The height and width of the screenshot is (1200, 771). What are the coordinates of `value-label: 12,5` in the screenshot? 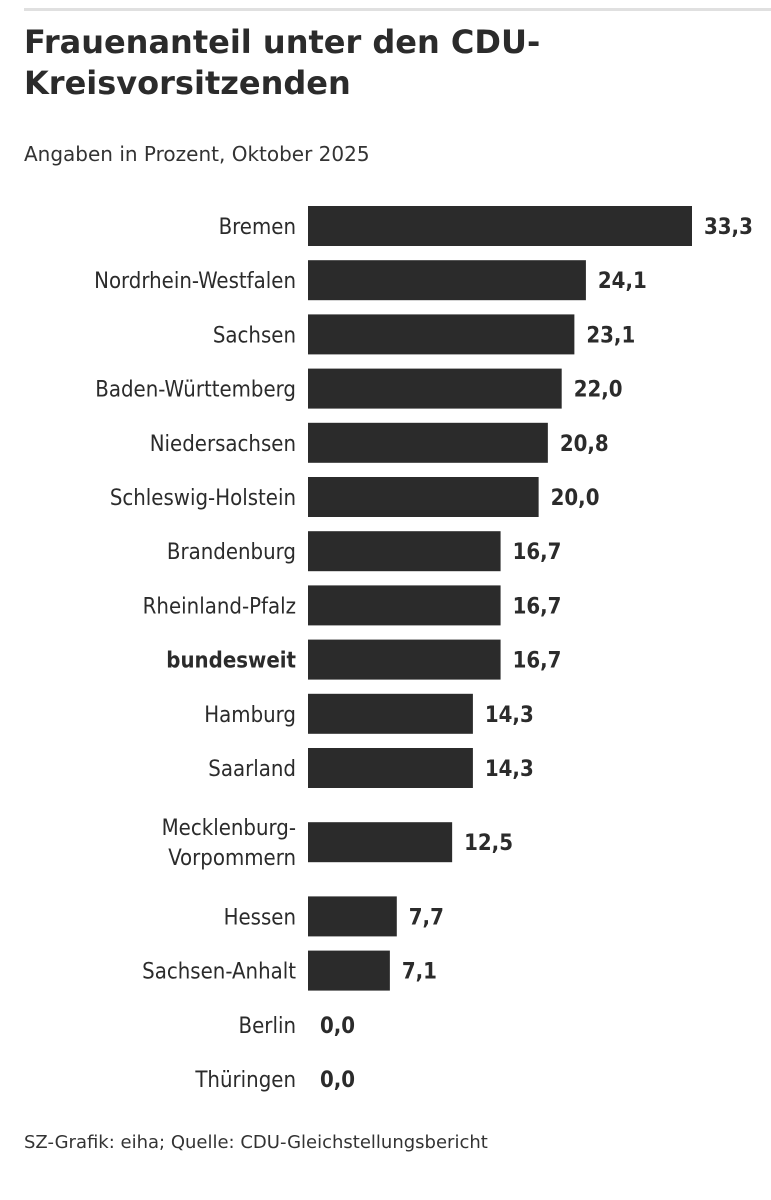 It's located at (488, 843).